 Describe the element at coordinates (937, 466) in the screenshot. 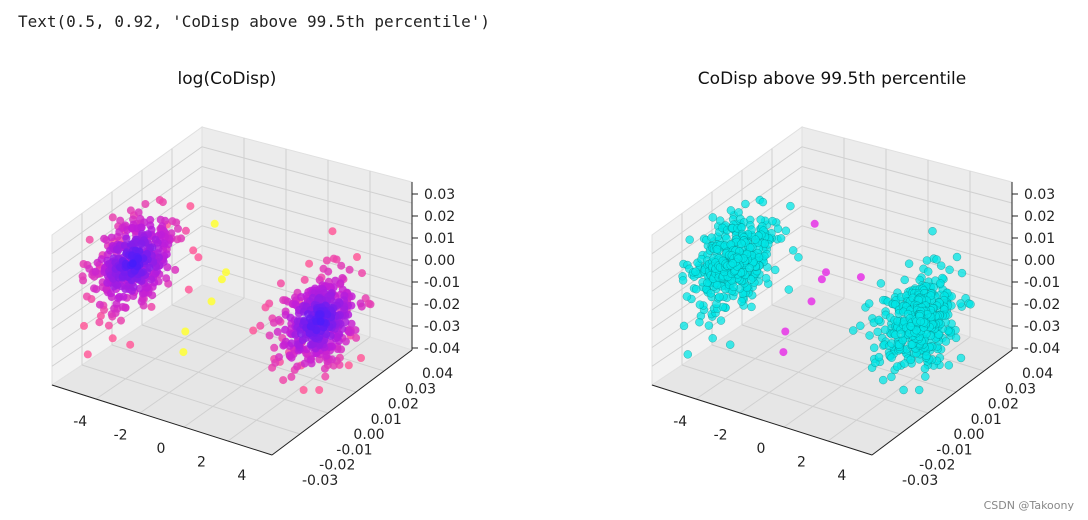

I see `y-tick-label: -0.02` at that location.